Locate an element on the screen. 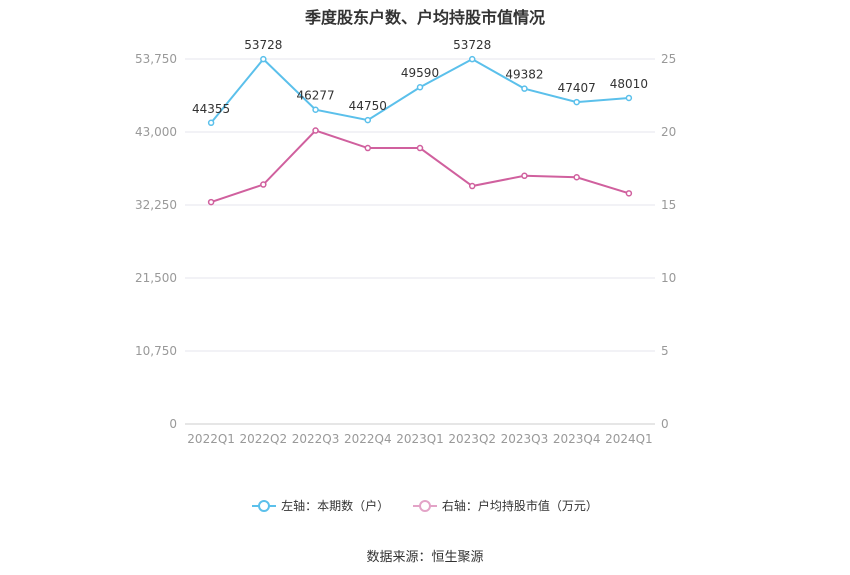 This screenshot has height=575, width=850. right-tick-label: 0 is located at coordinates (665, 424).